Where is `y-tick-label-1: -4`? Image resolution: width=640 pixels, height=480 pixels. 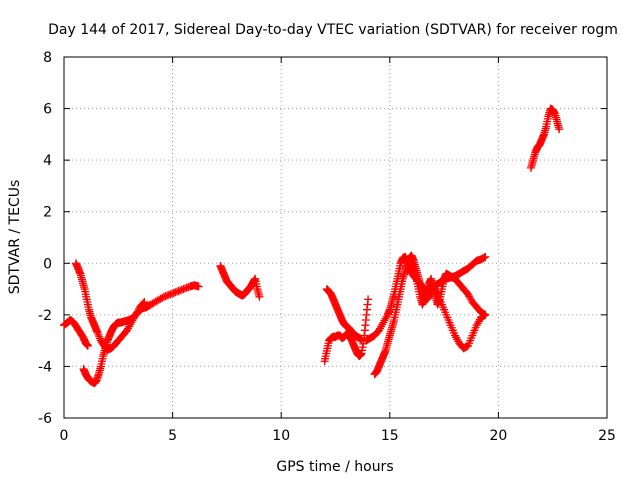 y-tick-label-1: -4 is located at coordinates (45, 367).